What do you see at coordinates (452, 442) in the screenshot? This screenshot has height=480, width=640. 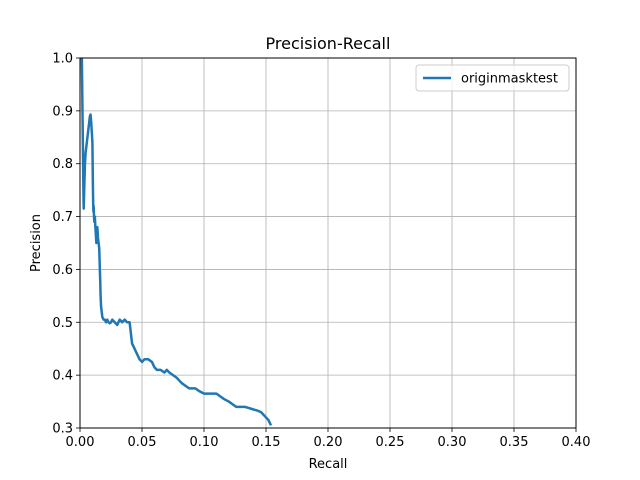 I see `x-tick-label: 0.30` at bounding box center [452, 442].